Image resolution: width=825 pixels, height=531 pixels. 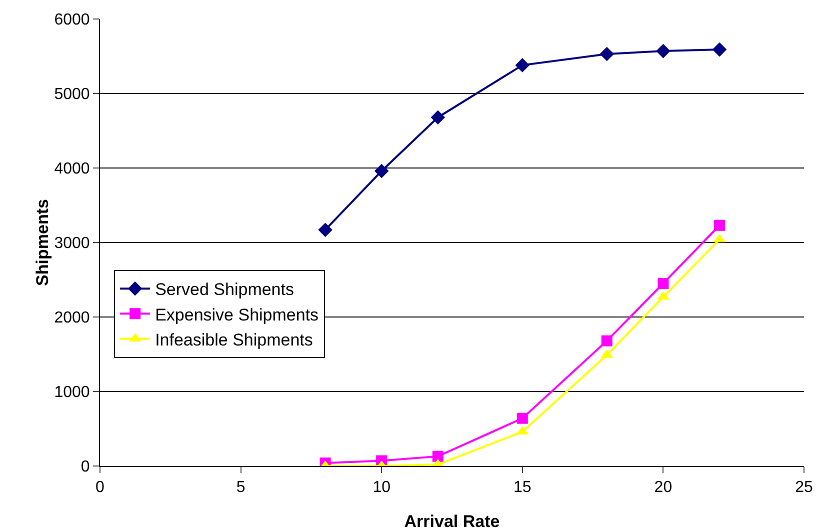 I want to click on x-tick-label: 5, so click(x=241, y=487).